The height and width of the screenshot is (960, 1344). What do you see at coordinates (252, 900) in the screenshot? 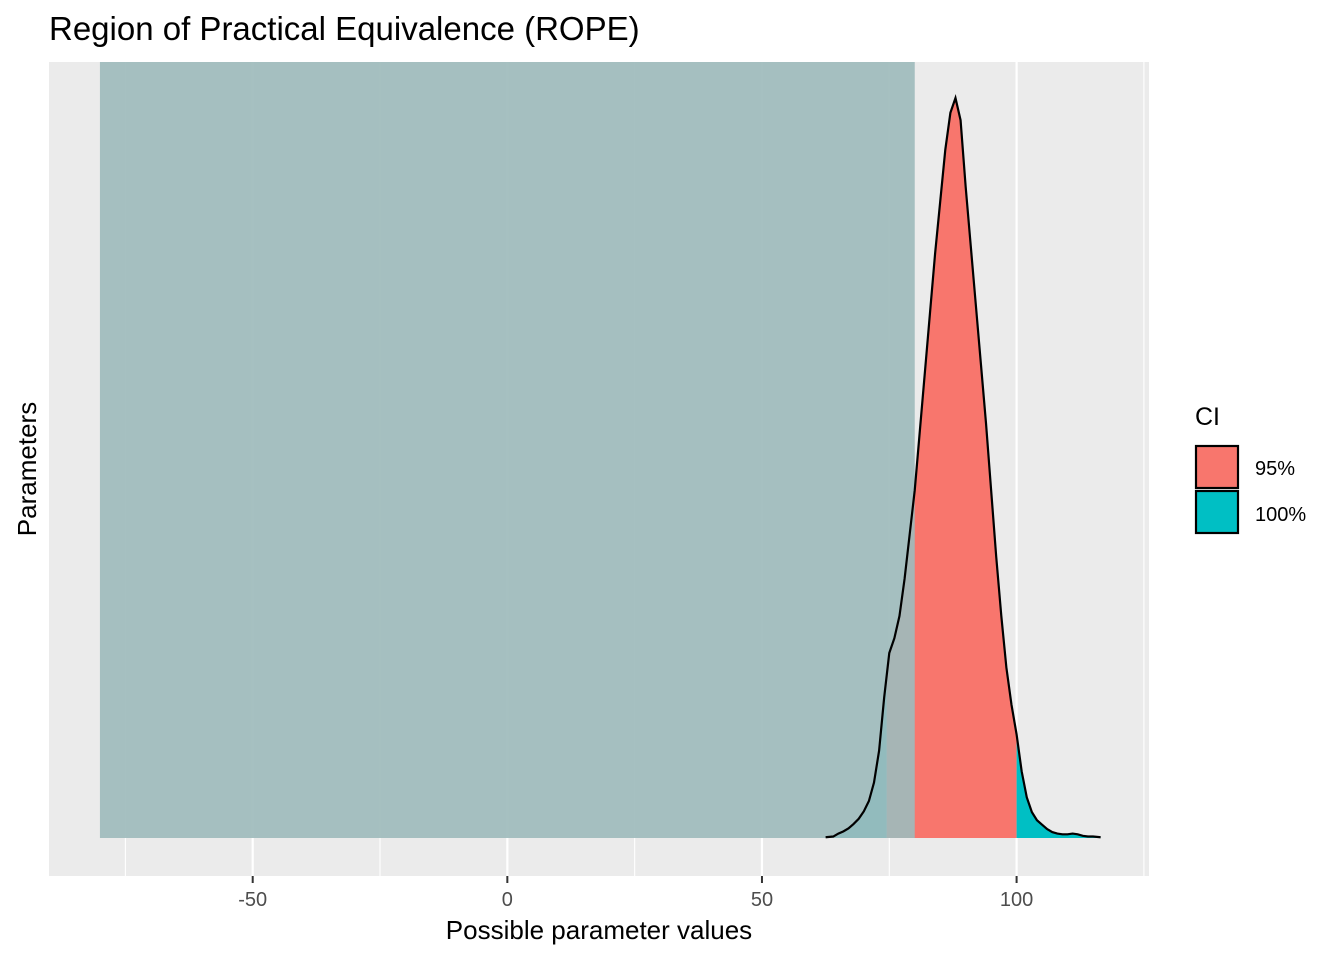
I see `x-tick-label-0: -50` at bounding box center [252, 900].